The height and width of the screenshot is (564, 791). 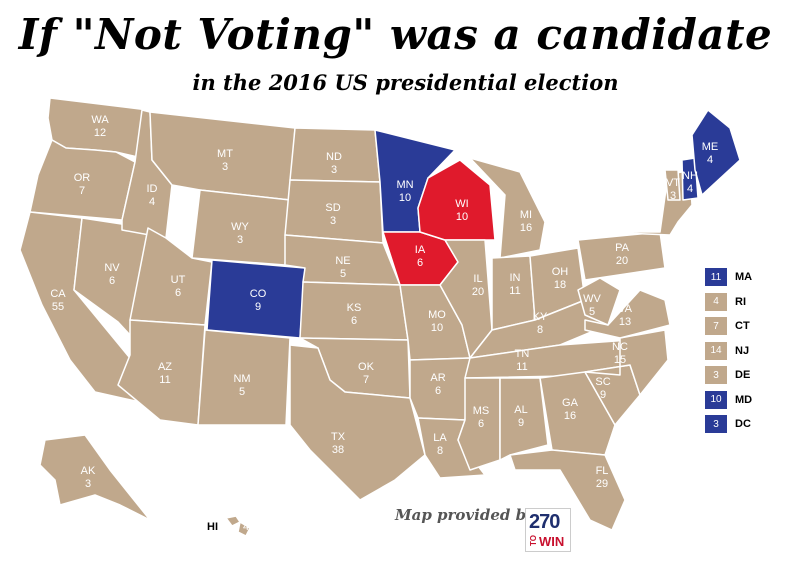 I want to click on state-label-nh-abbr: NH, so click(x=690, y=176).